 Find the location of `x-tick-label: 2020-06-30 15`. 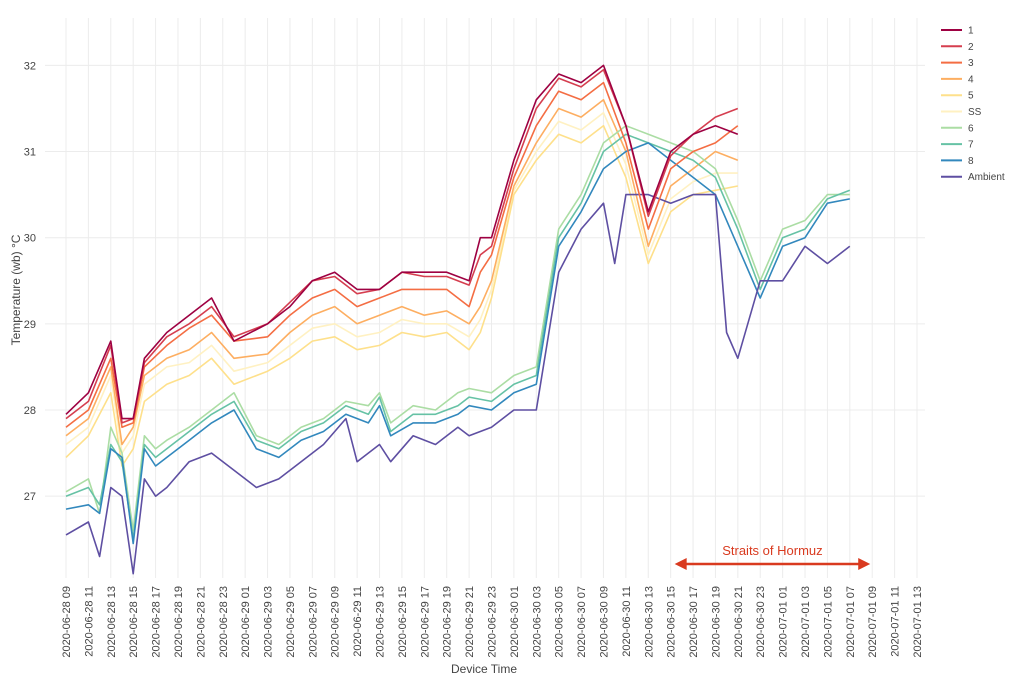

x-tick-label: 2020-06-30 15 is located at coordinates (672, 622).